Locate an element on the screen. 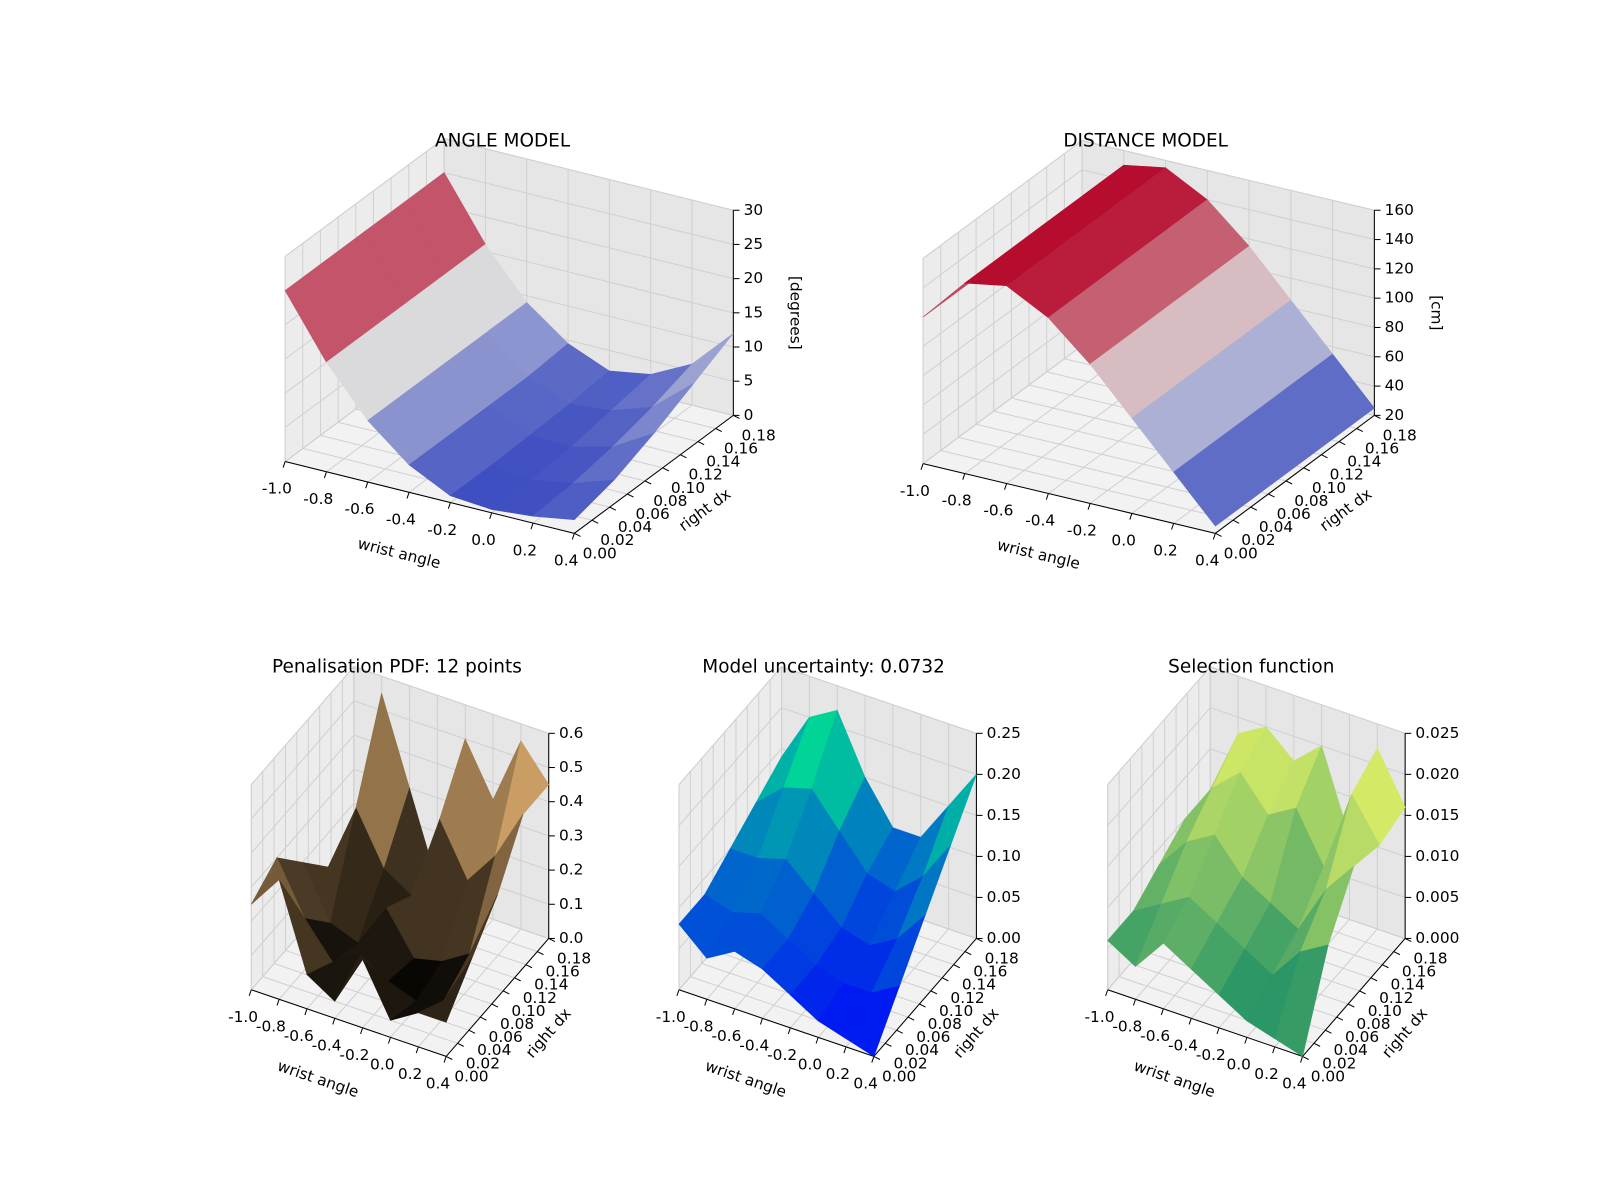  z-tick-label: 0.6 is located at coordinates (571, 733).